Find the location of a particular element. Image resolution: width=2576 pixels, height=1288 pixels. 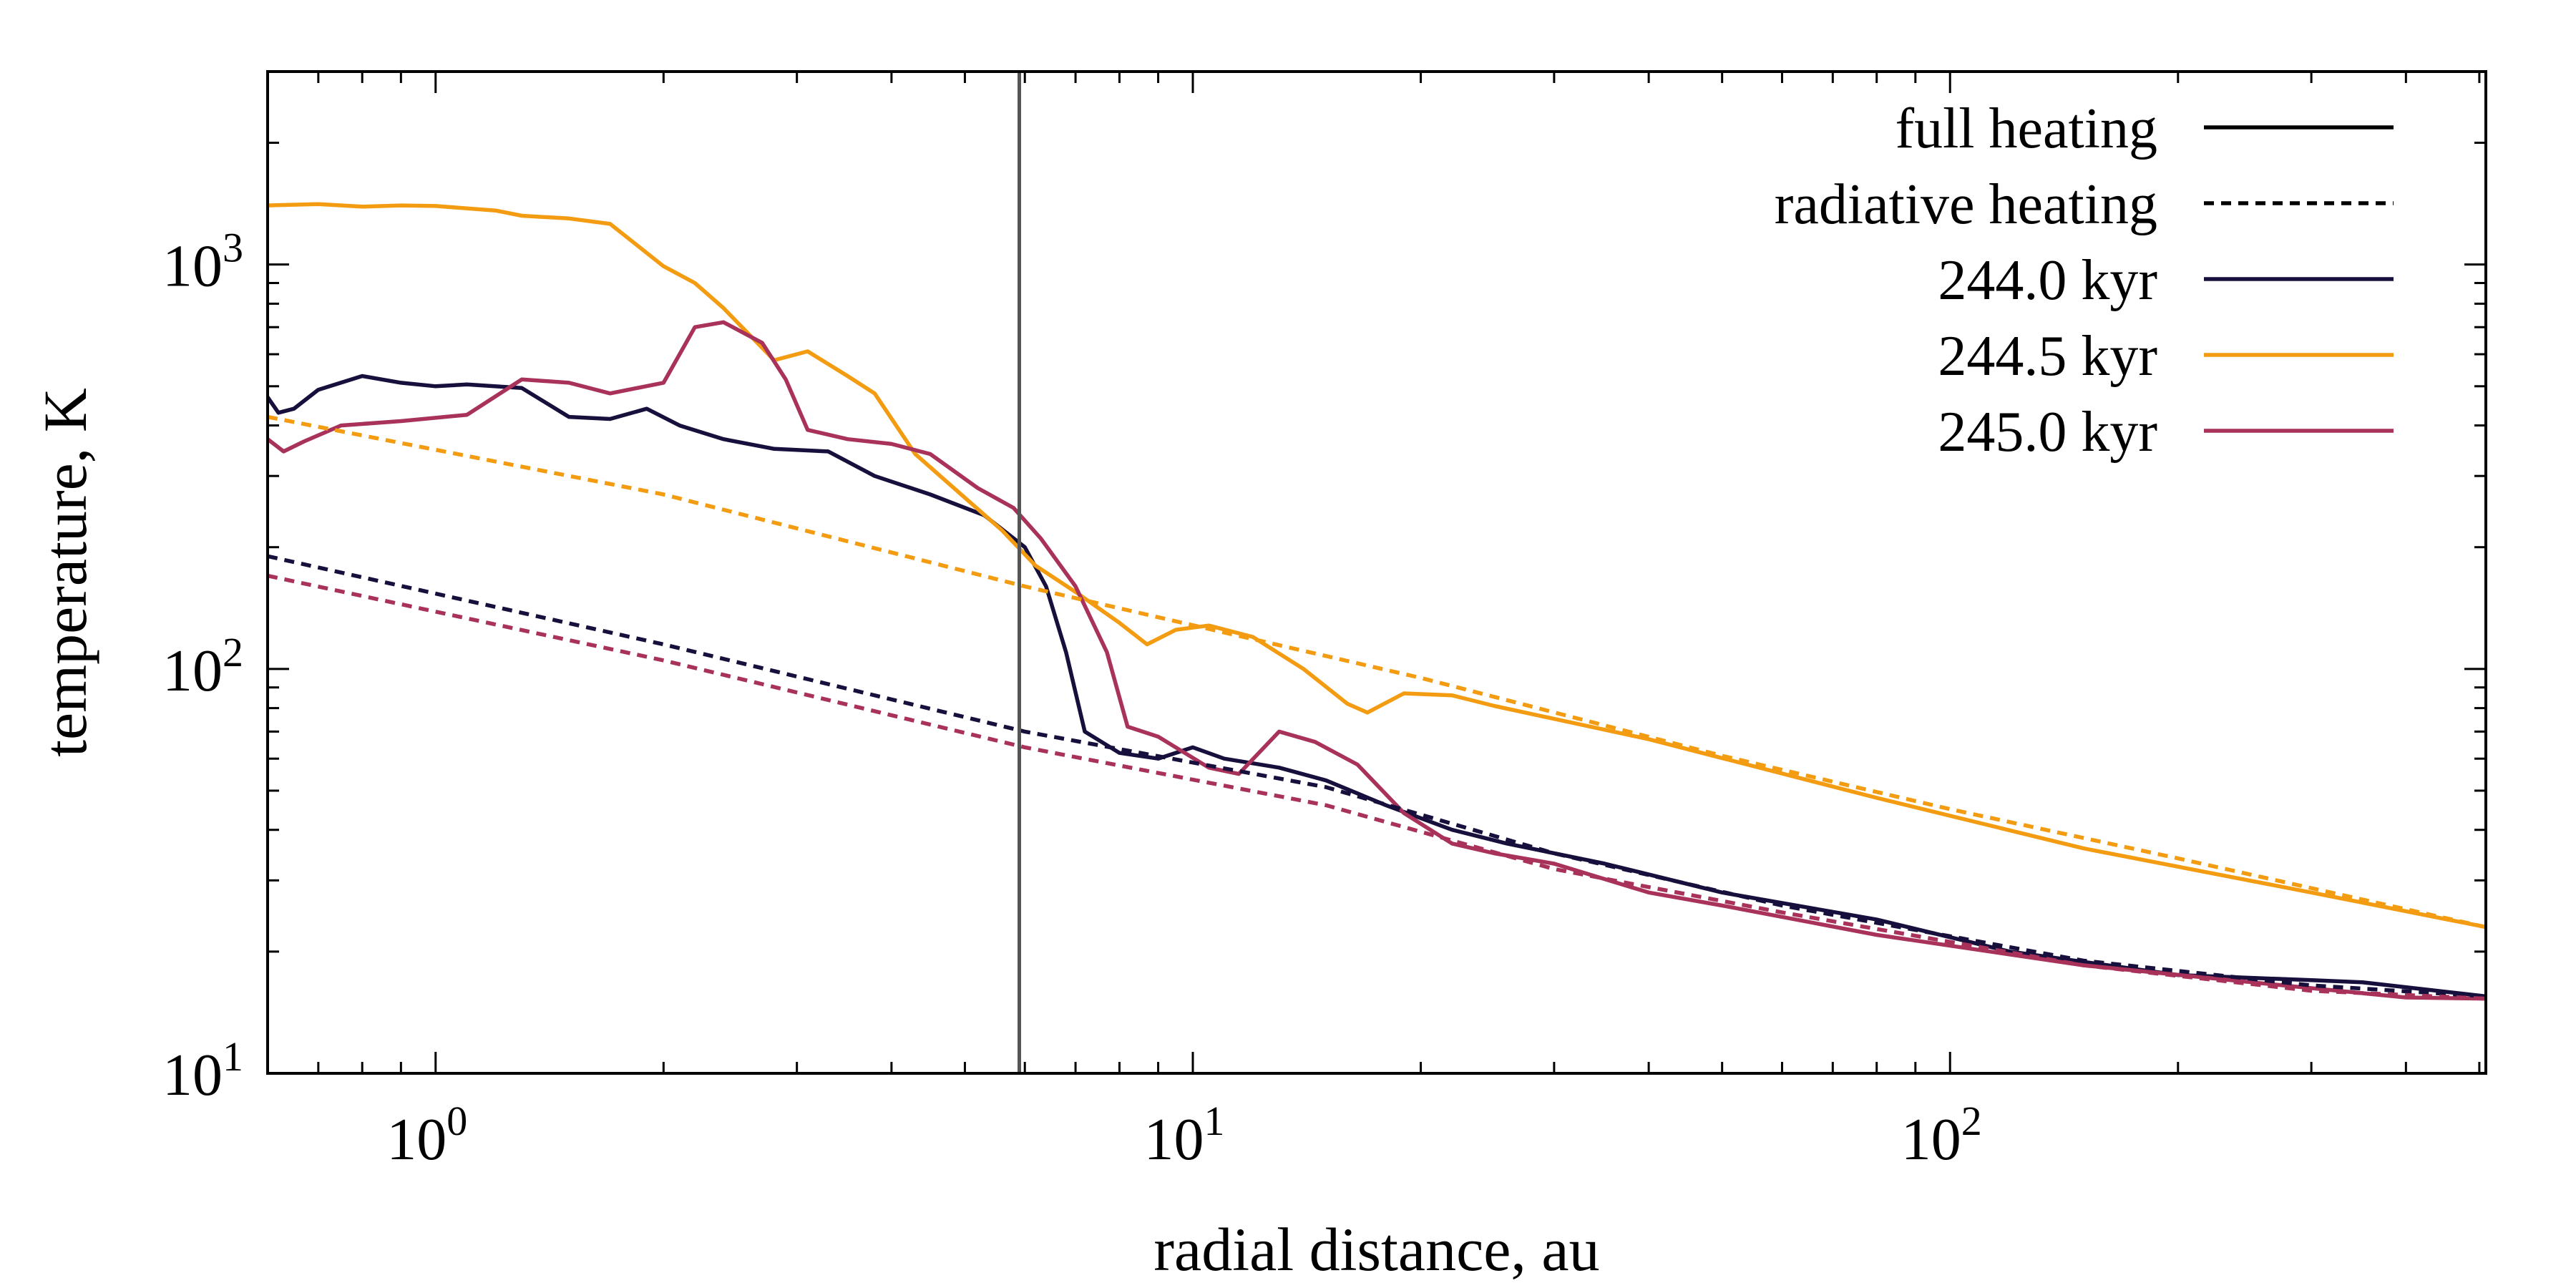

legend-entry: radiative heating is located at coordinates (2084, 204).